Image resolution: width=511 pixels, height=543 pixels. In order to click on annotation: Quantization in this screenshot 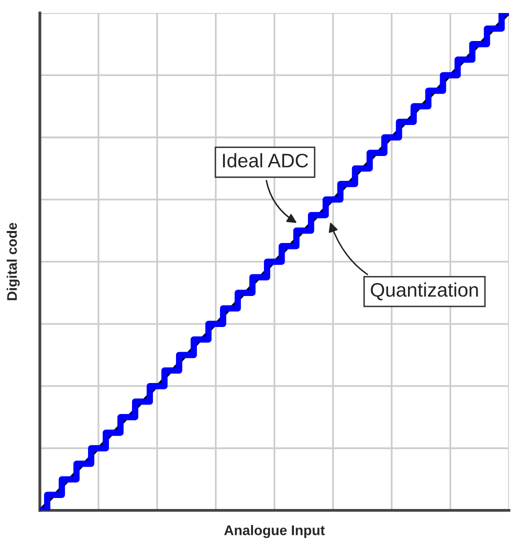, I will do `click(424, 291)`.